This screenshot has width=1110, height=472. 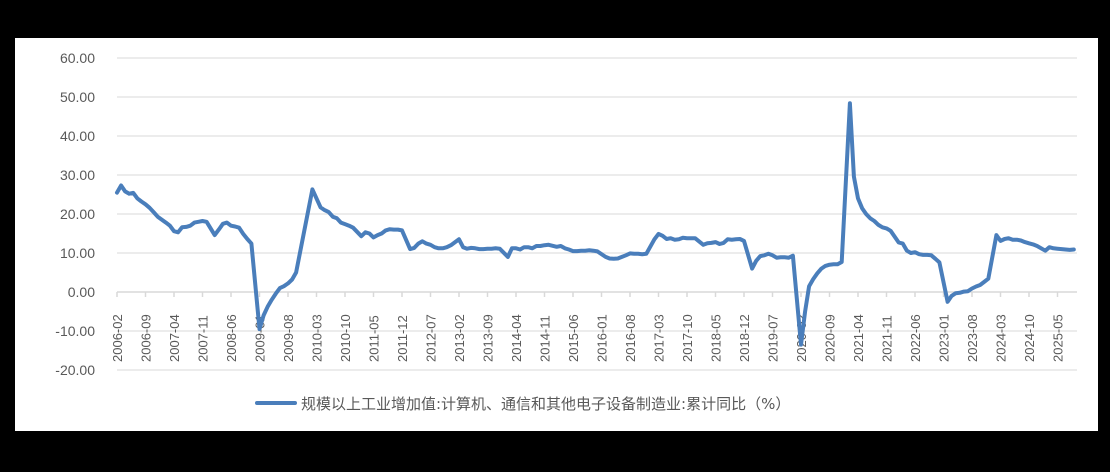 What do you see at coordinates (431, 338) in the screenshot?
I see `x-tick-label: 2012-07` at bounding box center [431, 338].